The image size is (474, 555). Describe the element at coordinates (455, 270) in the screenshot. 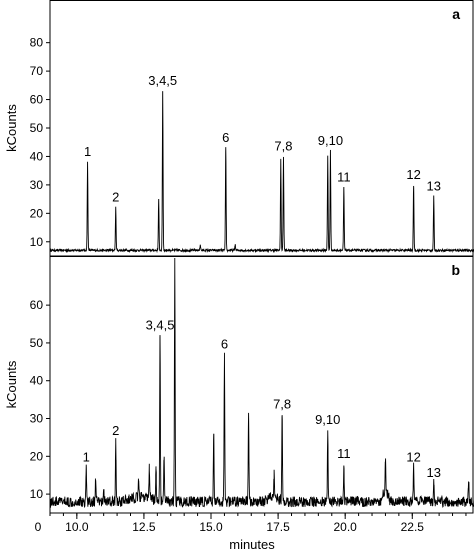

I see `panel-letter: b` at that location.